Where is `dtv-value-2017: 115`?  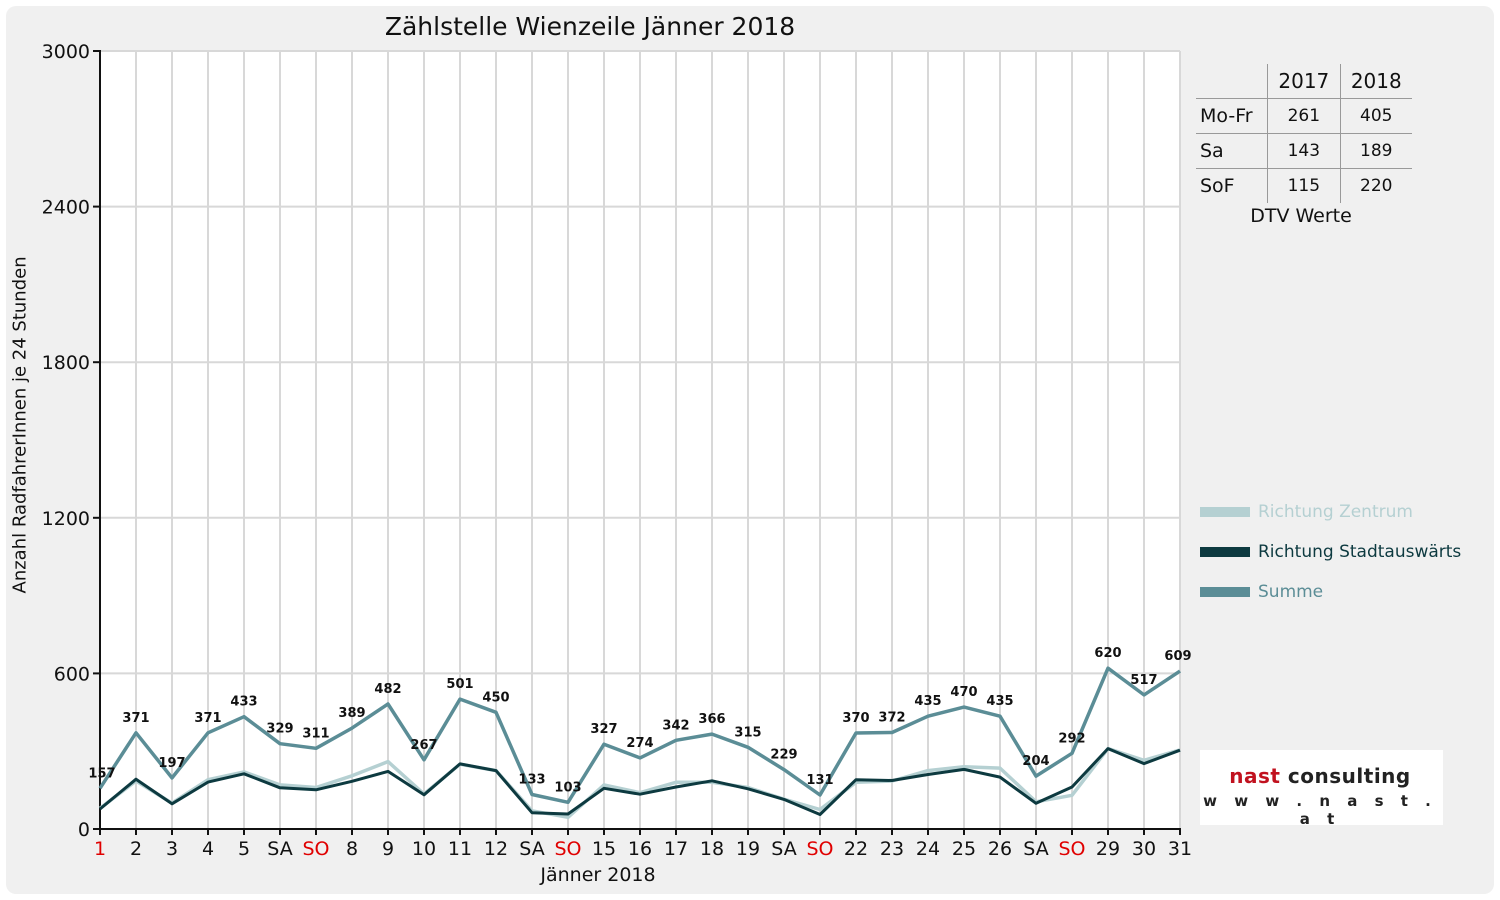
dtv-value-2017: 115 is located at coordinates (1304, 185).